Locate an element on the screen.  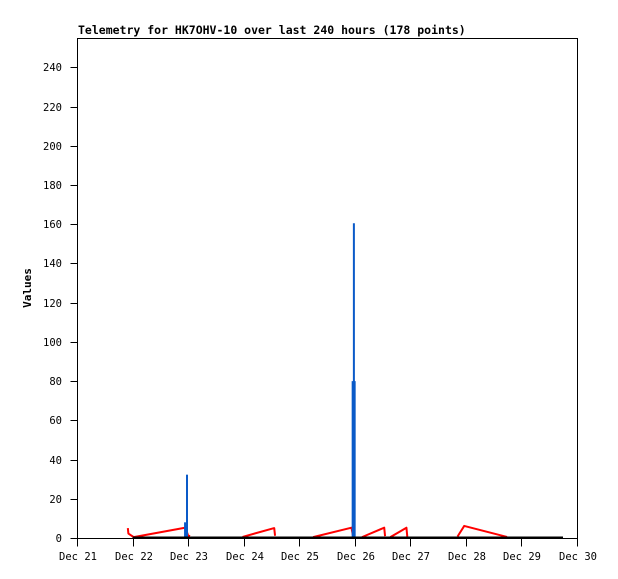
y-tick-label: 180 is located at coordinates (52, 186).